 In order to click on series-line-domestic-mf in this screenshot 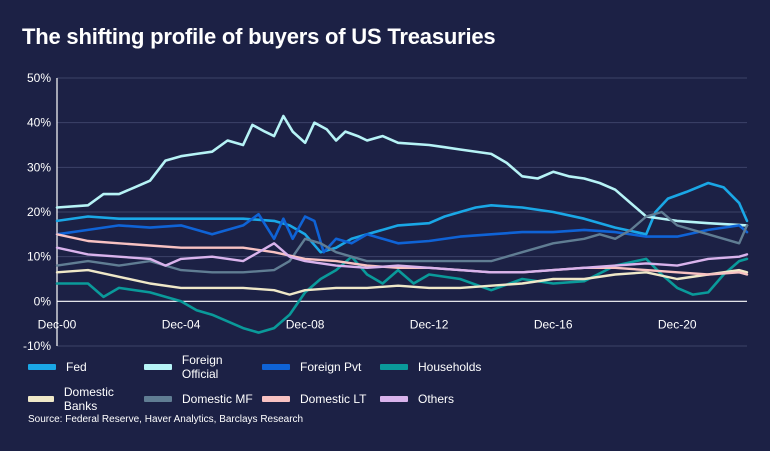, I will do `click(402, 242)`.